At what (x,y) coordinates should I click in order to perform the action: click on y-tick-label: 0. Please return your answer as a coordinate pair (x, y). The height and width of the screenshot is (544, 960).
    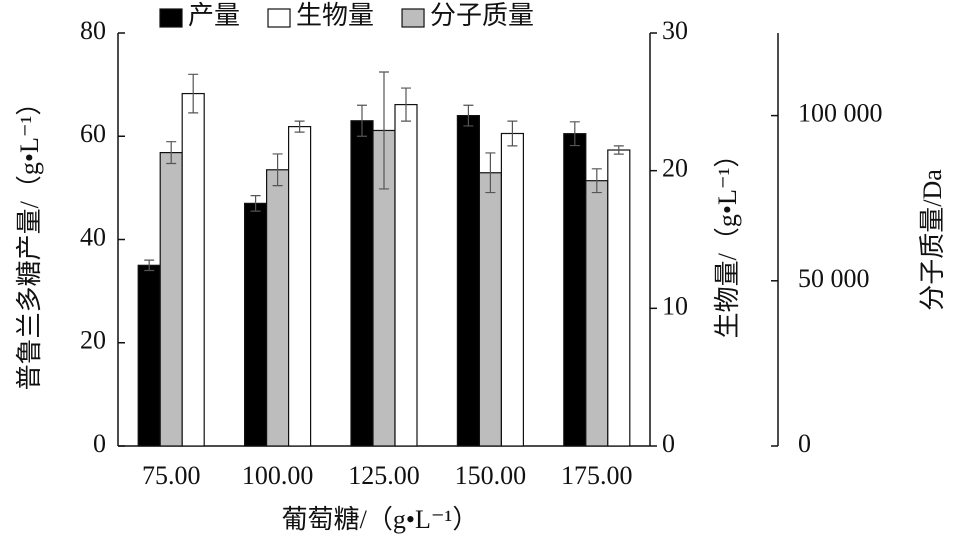
    Looking at the image, I should click on (99, 443).